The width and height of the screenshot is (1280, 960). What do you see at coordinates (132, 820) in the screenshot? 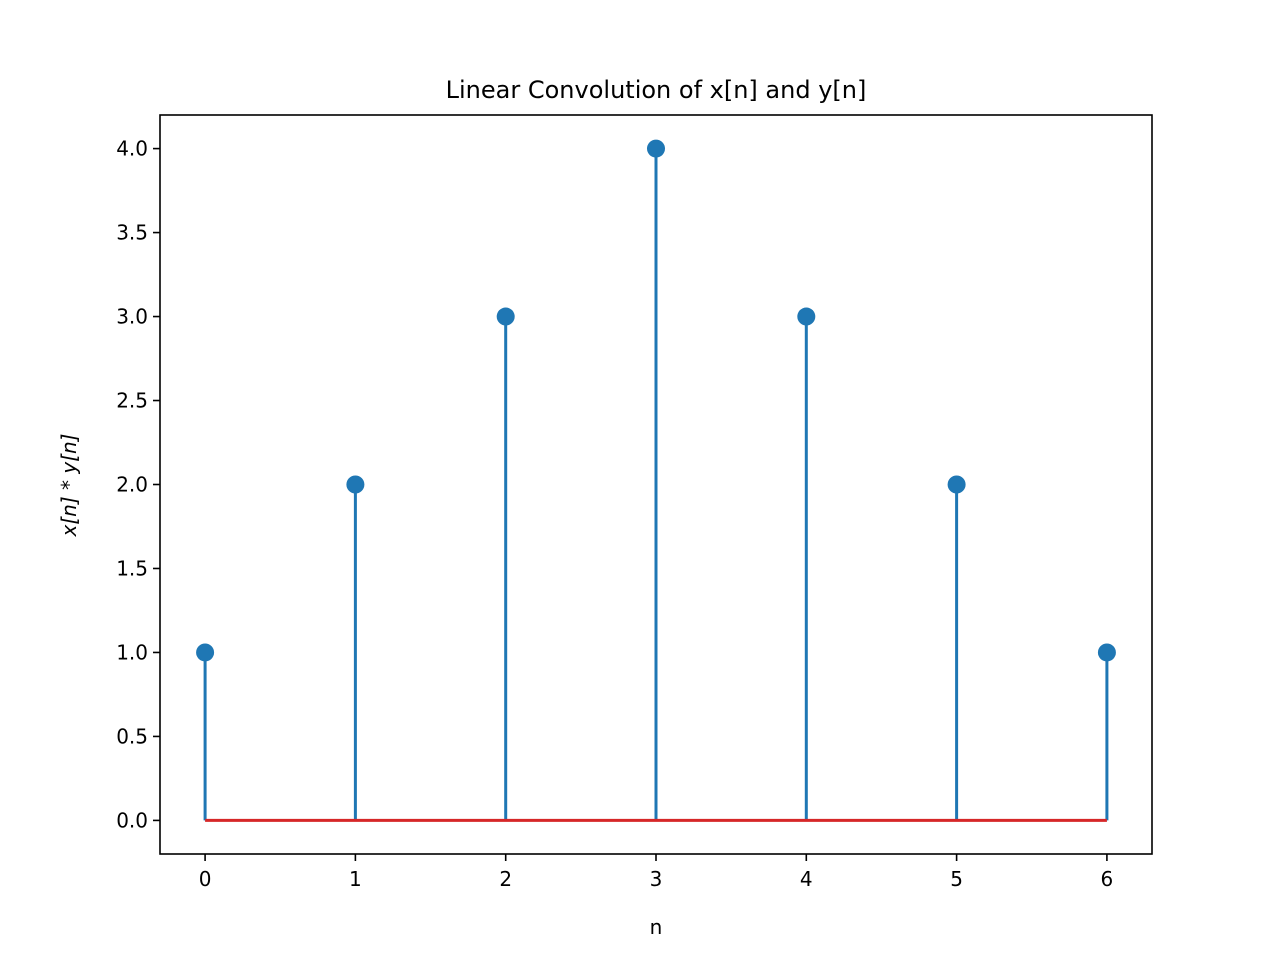
I see `y-tick-label: 0.0` at bounding box center [132, 820].